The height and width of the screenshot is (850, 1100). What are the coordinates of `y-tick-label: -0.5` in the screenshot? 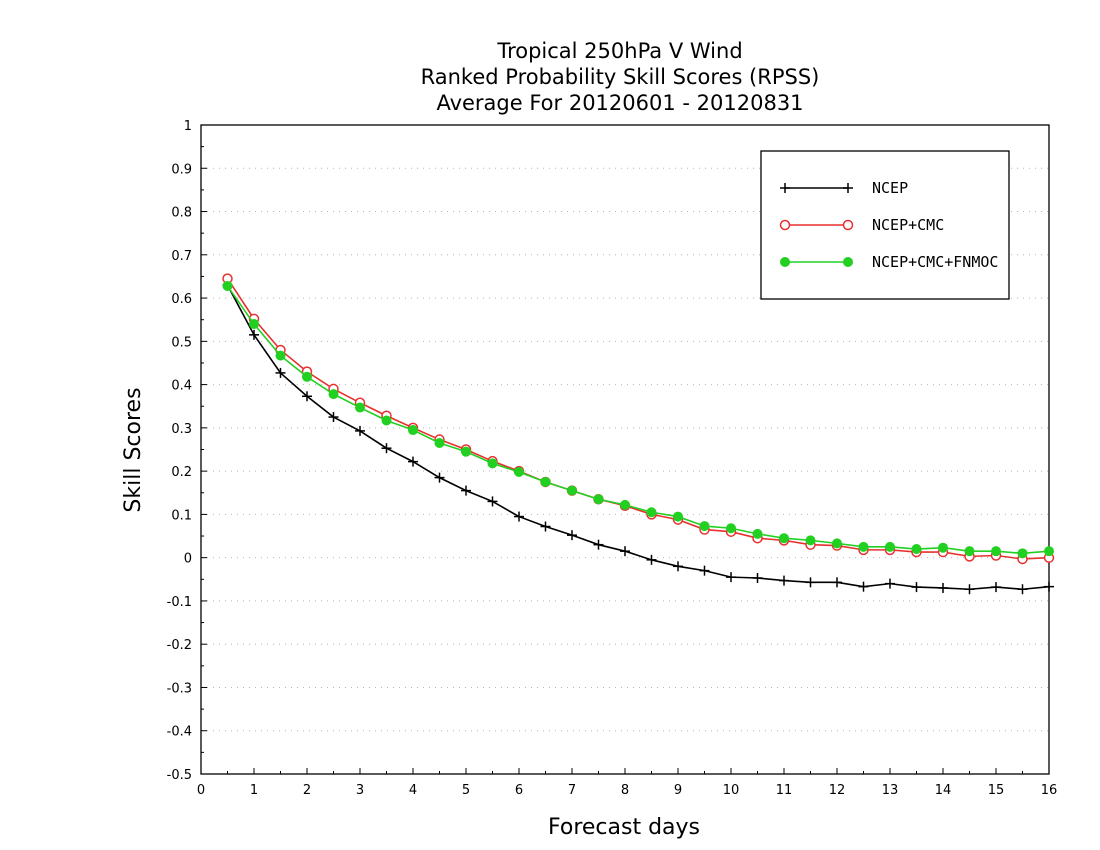 It's located at (179, 775).